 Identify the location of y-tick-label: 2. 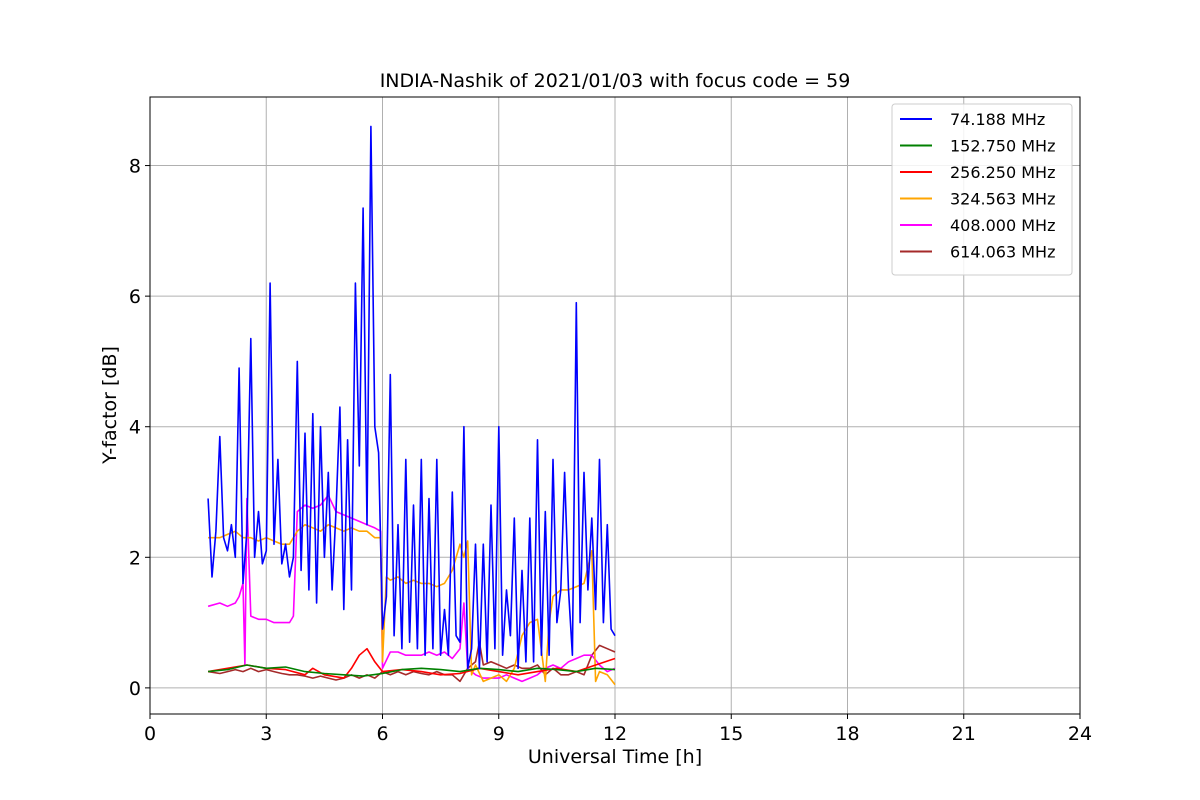
(135, 558).